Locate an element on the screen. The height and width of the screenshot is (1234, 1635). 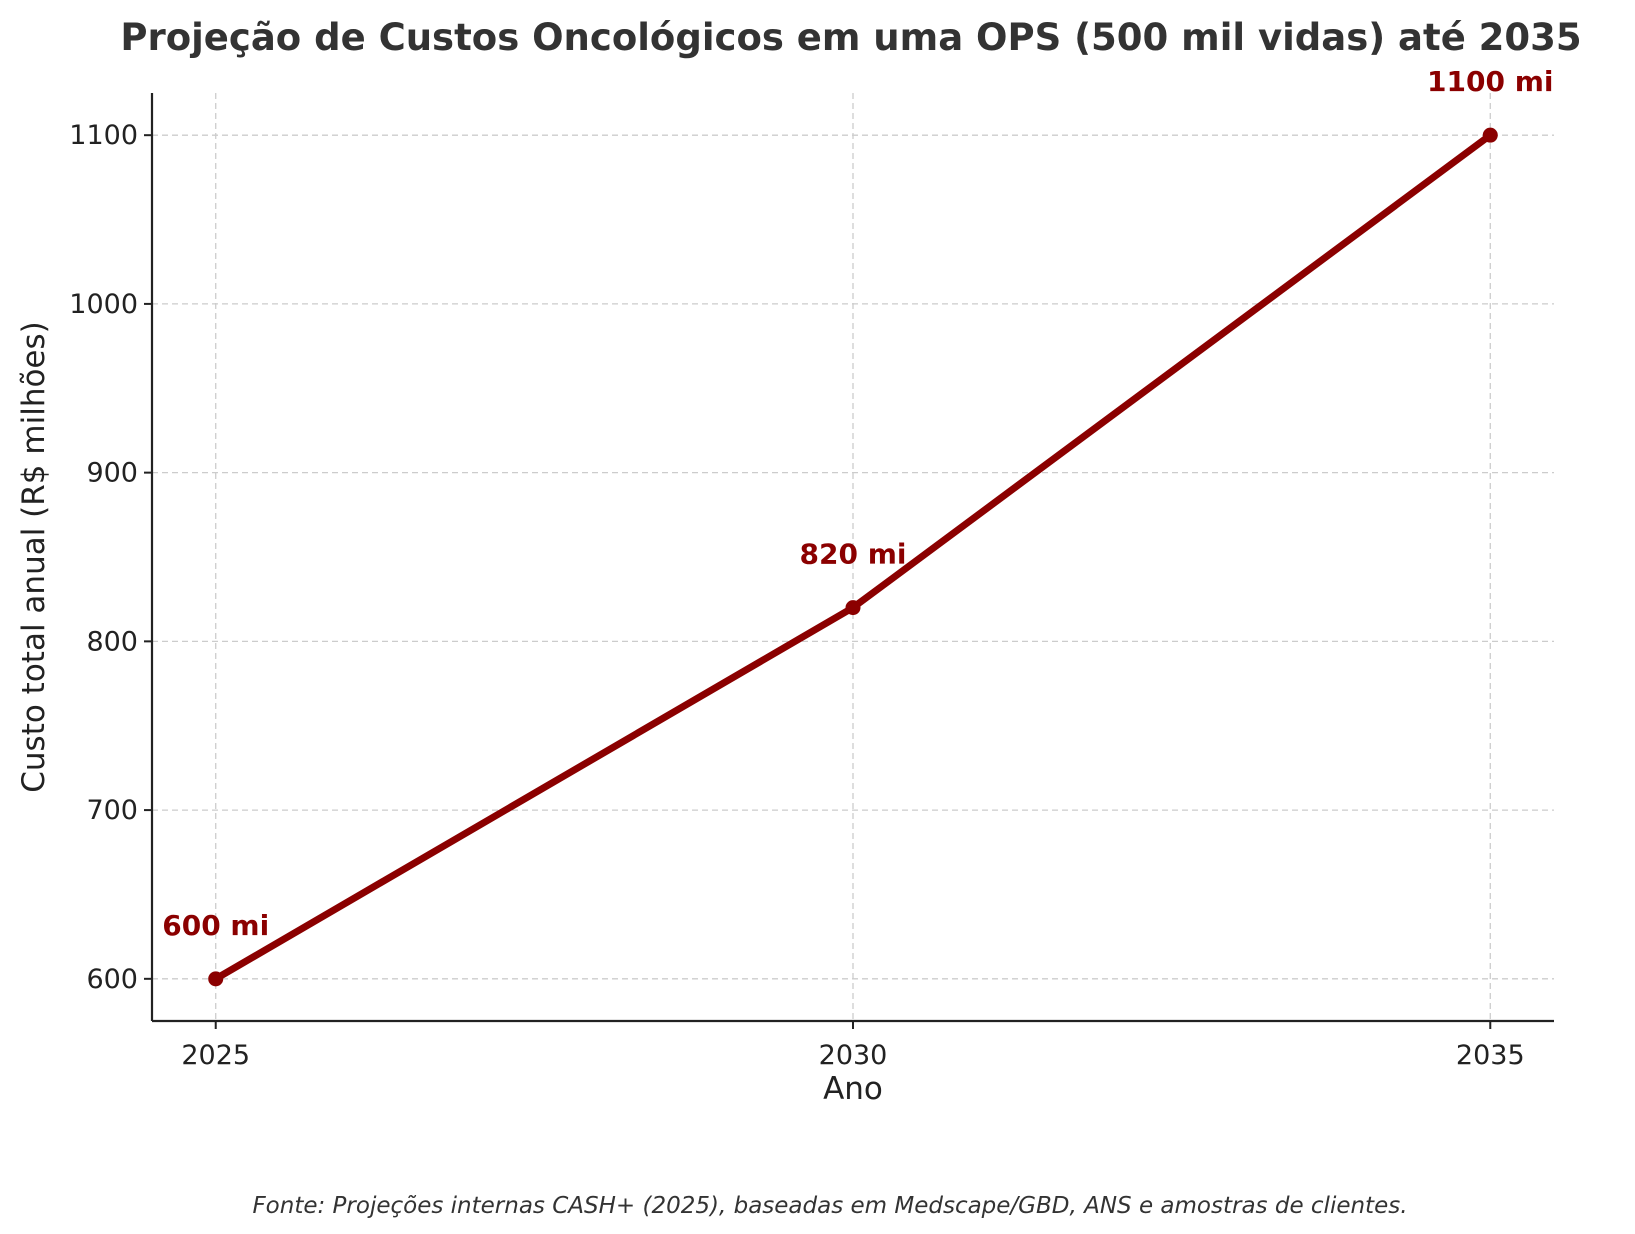
y-tick-label: 800 is located at coordinates (112, 641).